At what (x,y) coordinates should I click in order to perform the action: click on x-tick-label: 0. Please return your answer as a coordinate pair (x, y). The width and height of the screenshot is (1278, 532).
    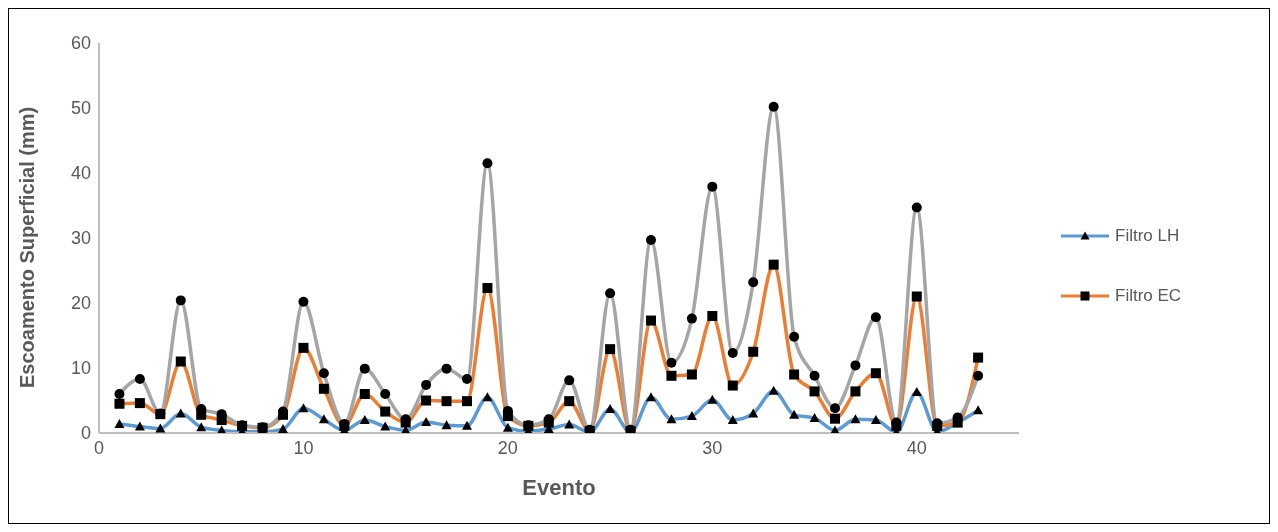
    Looking at the image, I should click on (99, 447).